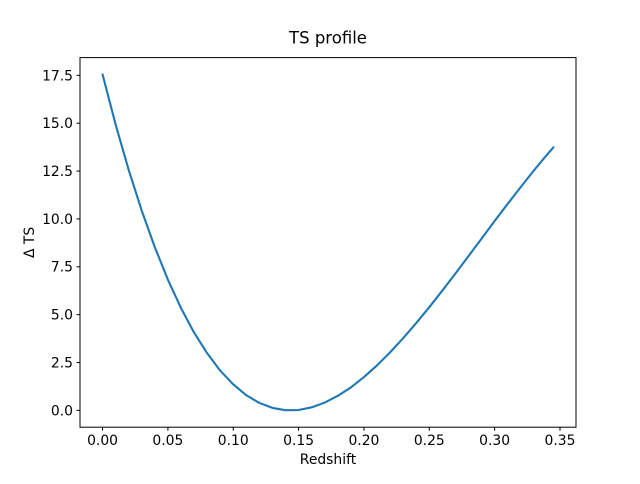 The height and width of the screenshot is (484, 640). I want to click on y-axis-label: Δ TS, so click(30, 242).